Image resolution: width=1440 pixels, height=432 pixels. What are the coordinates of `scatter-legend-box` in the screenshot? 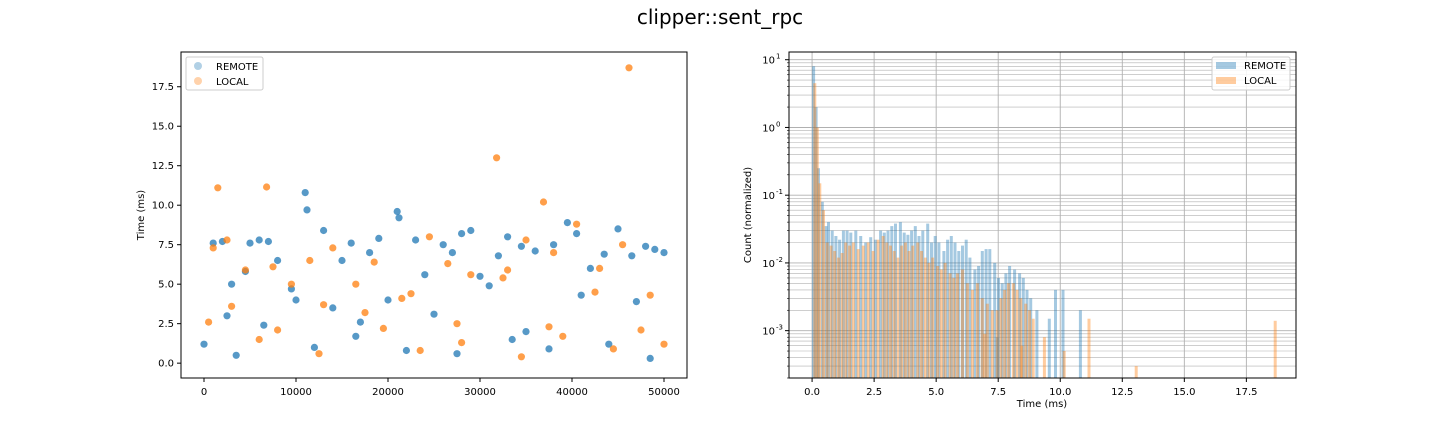 It's located at (224, 73).